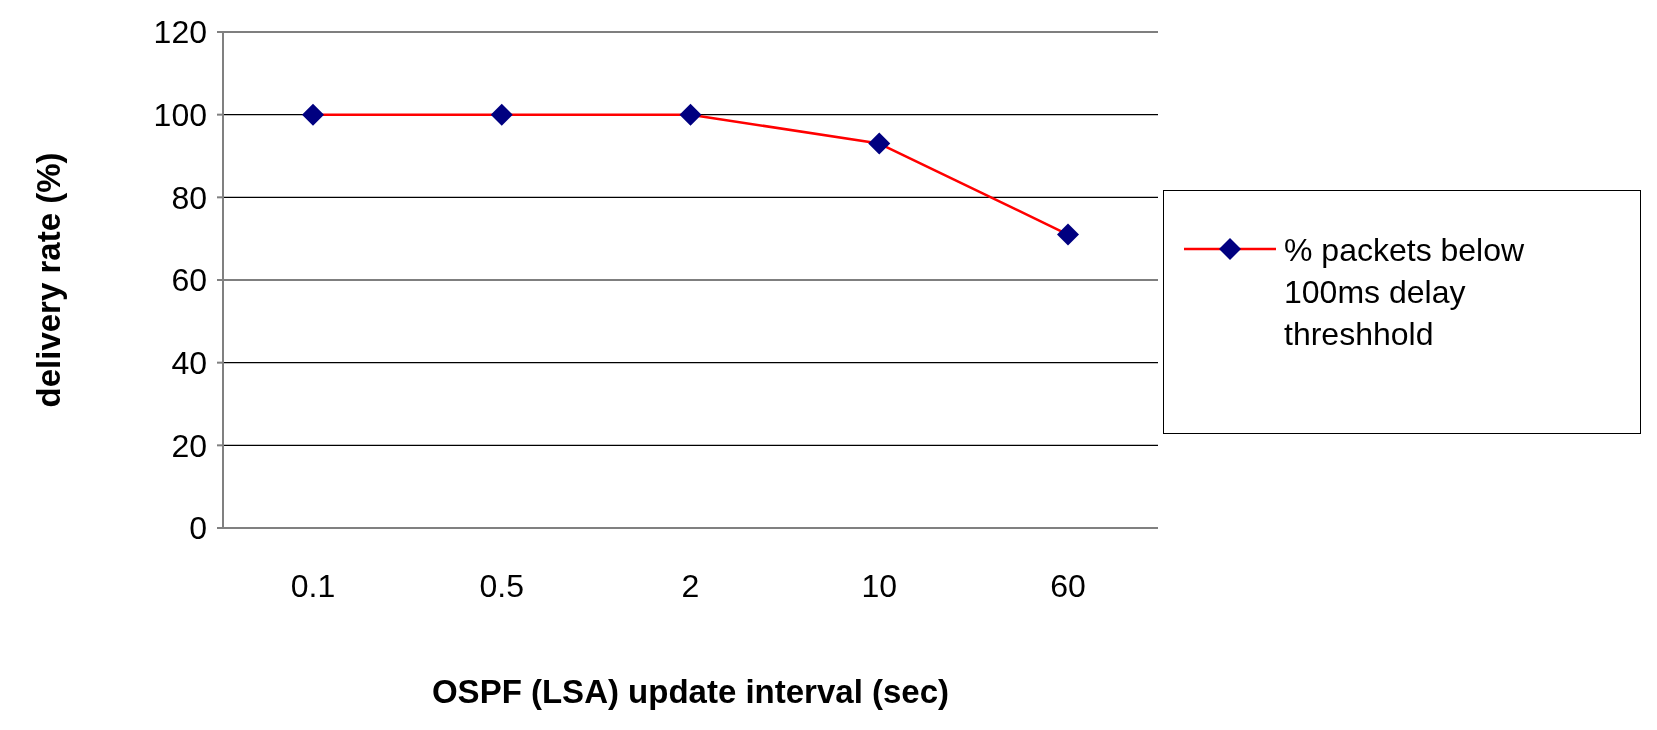  What do you see at coordinates (313, 585) in the screenshot?
I see `x-tick-label: 0.1` at bounding box center [313, 585].